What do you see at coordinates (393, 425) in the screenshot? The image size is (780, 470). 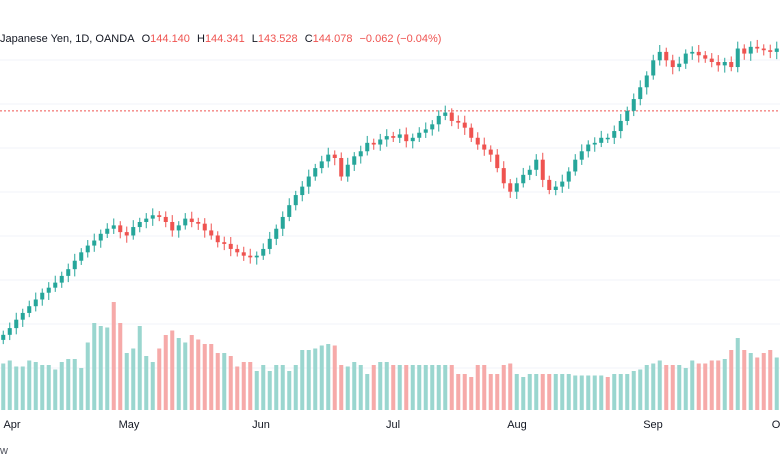 I see `x-tick-label: Jul` at bounding box center [393, 425].